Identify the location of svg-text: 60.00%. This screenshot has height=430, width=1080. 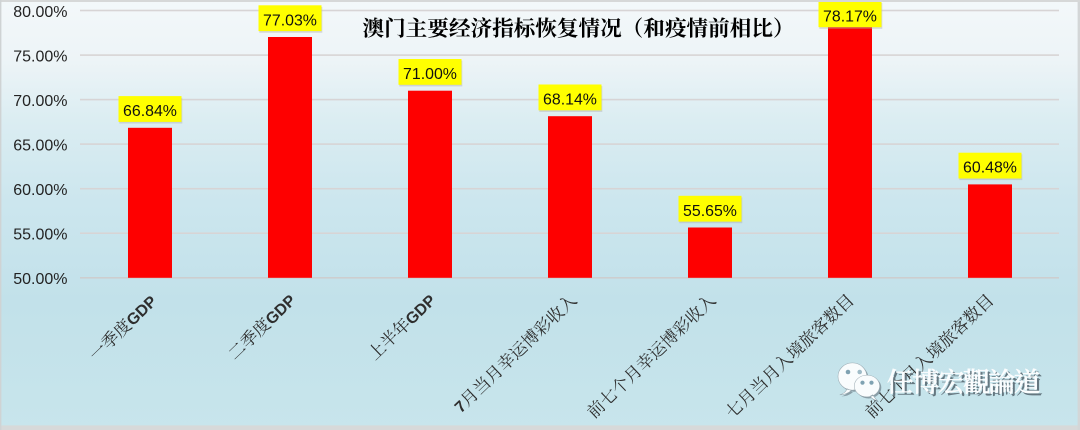
(40, 190).